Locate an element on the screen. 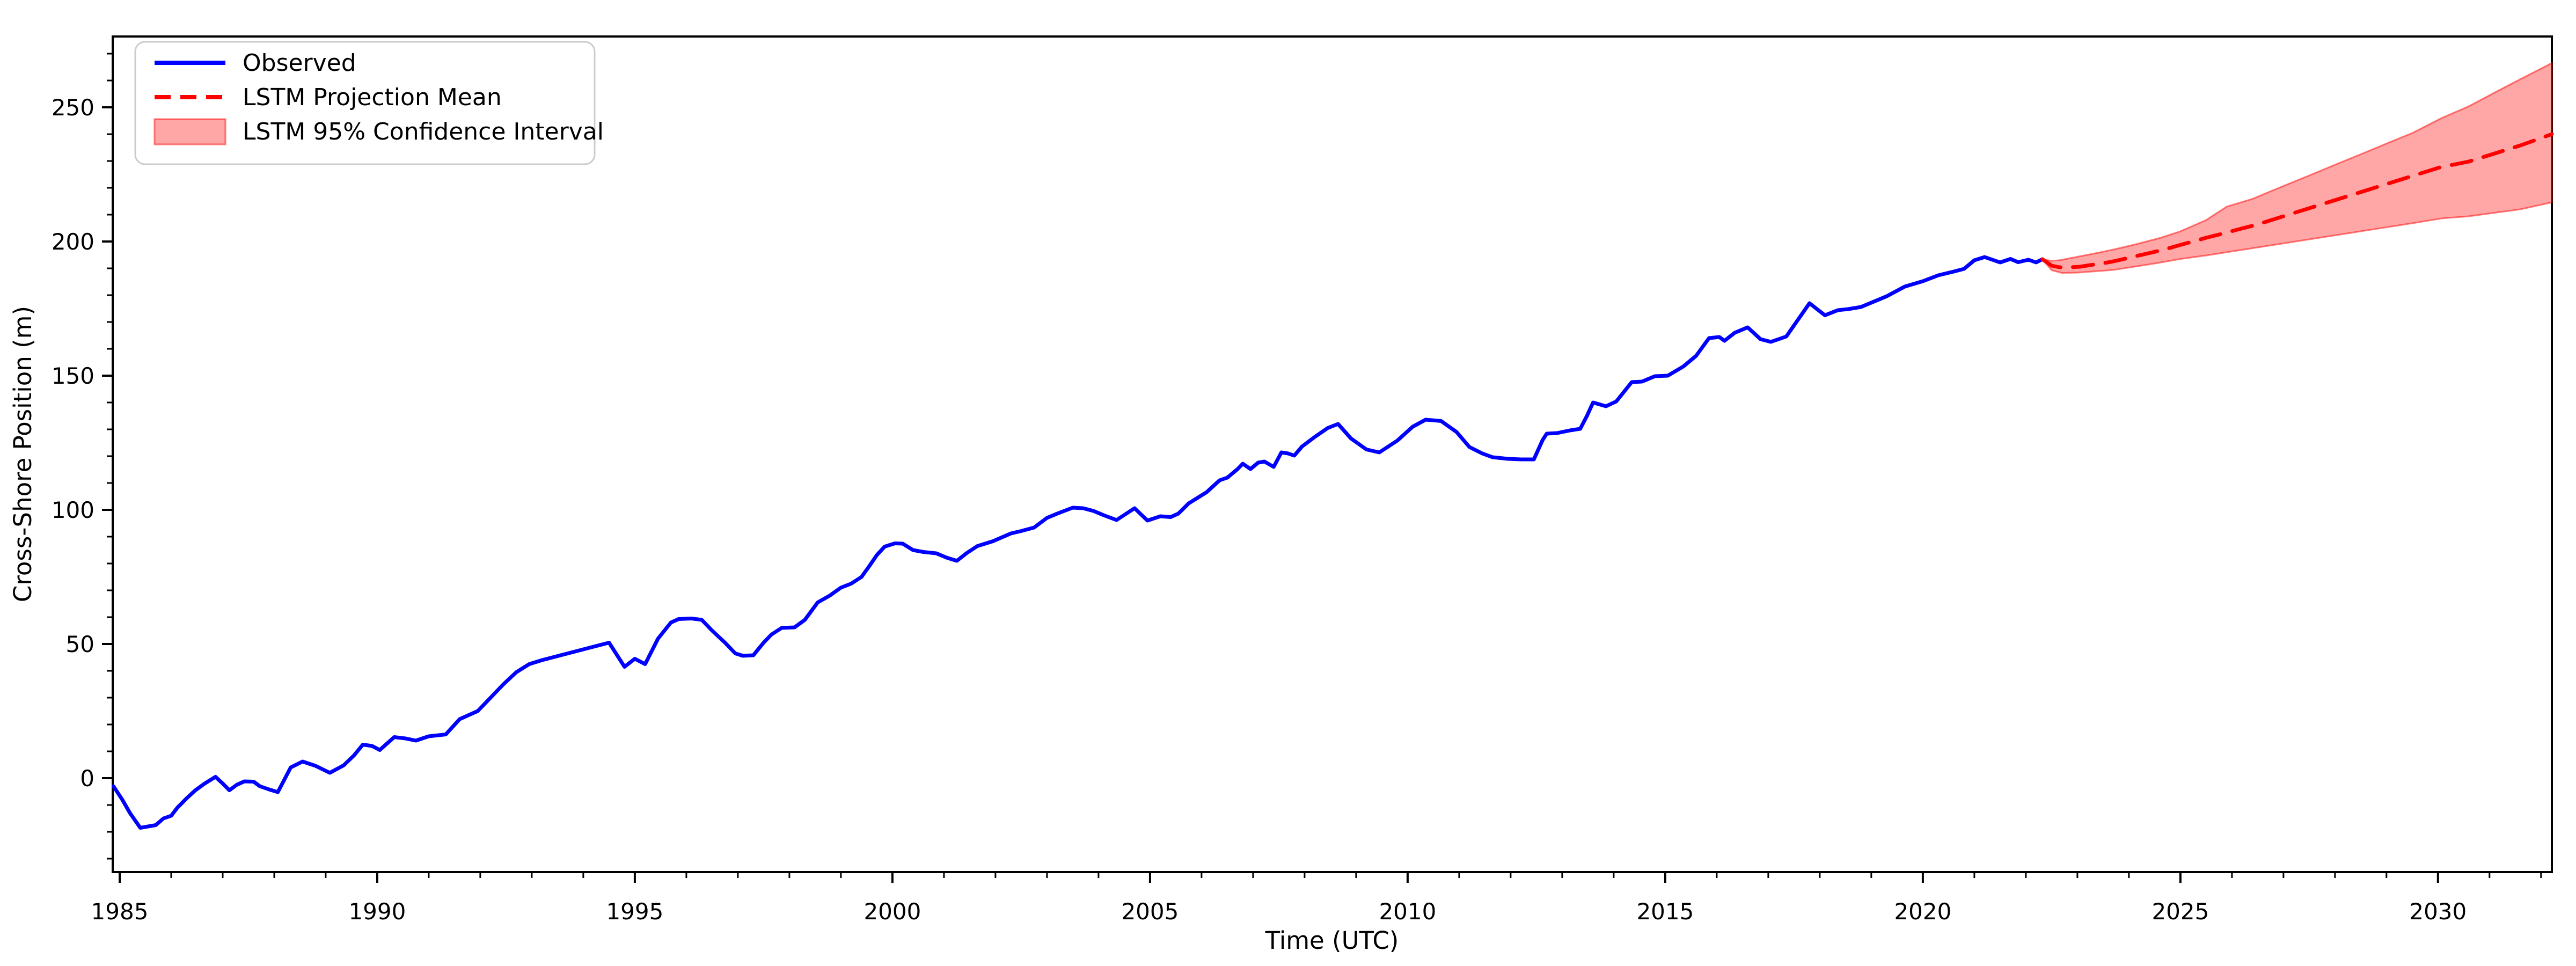 This screenshot has width=2576, height=966. x-tick-label: 1985 is located at coordinates (120, 911).